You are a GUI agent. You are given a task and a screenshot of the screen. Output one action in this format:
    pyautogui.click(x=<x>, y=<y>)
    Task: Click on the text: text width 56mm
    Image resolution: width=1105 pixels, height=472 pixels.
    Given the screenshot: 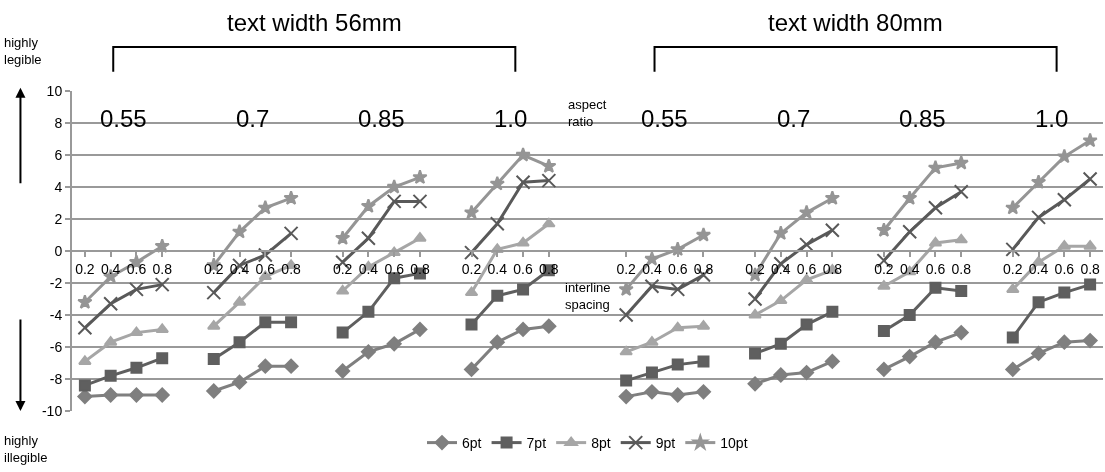 What is the action you would take?
    pyautogui.click(x=314, y=22)
    